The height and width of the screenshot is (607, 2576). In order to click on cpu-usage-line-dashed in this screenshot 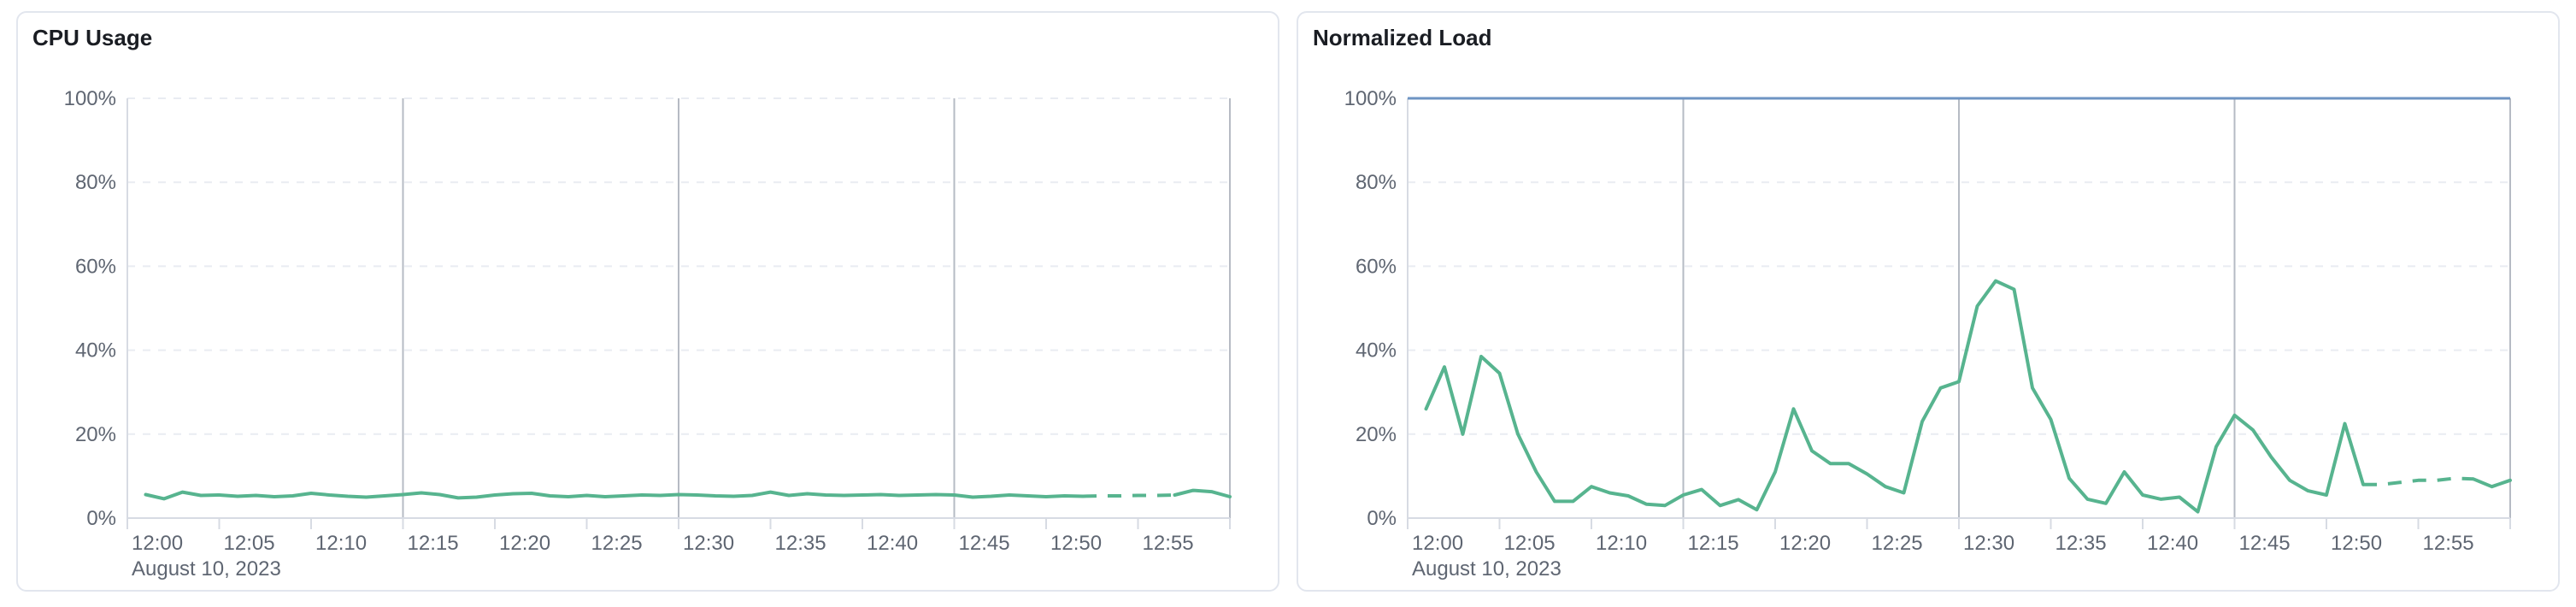, I will do `click(1128, 495)`.